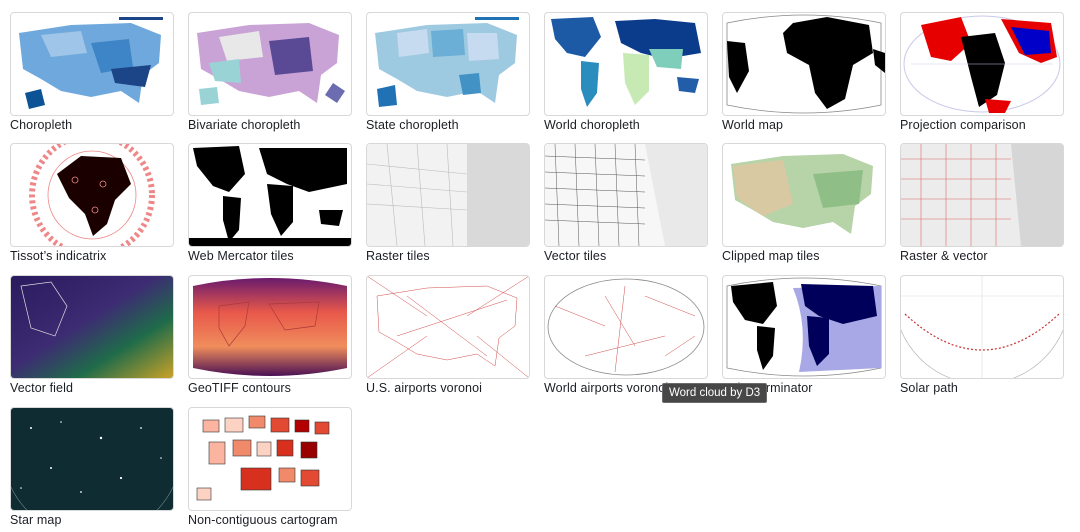 The width and height of the screenshot is (1080, 532). Describe the element at coordinates (626, 195) in the screenshot. I see `vector-thumbnail` at that location.